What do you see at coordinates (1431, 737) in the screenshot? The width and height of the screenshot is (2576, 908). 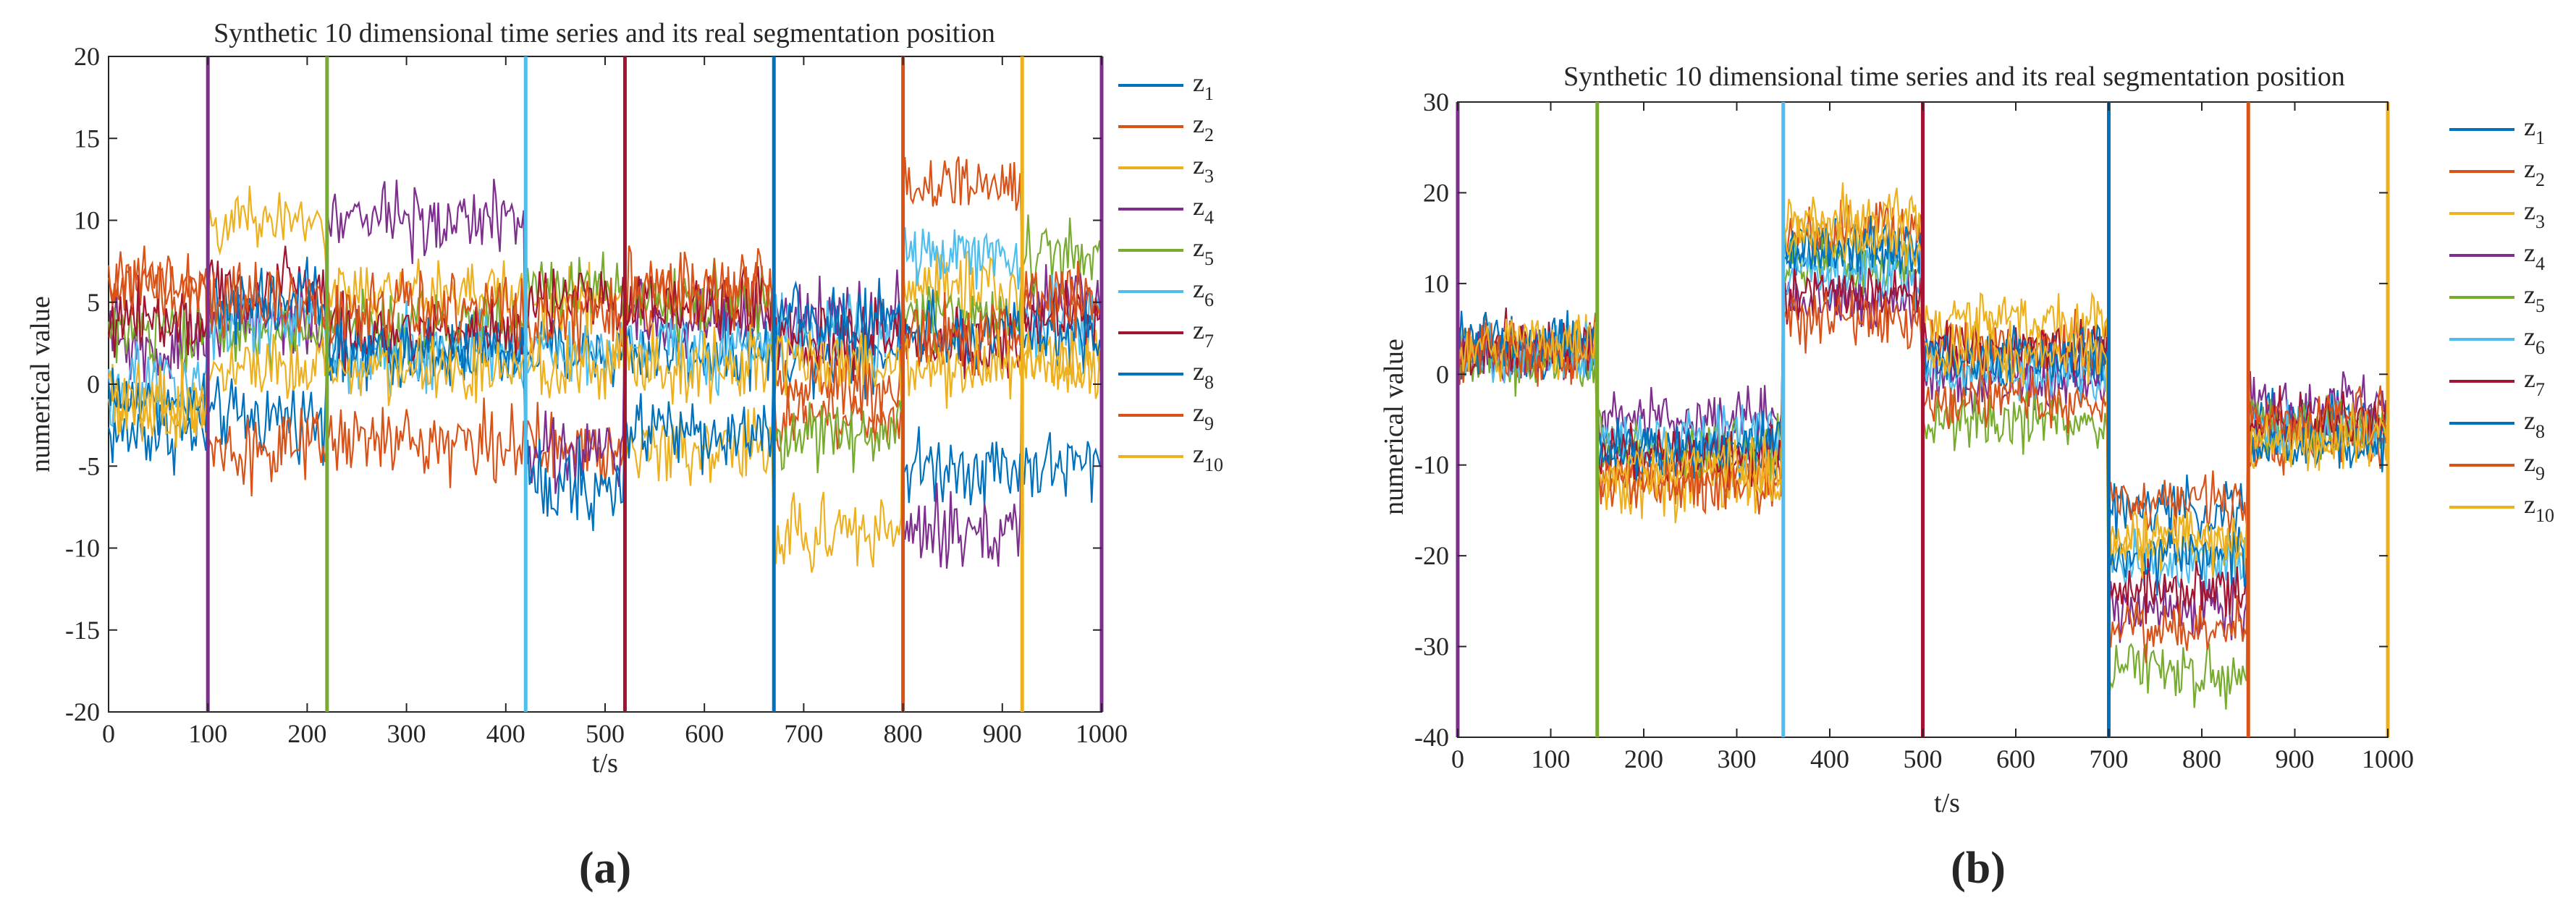 I see `y-tick-label: -40` at bounding box center [1431, 737].